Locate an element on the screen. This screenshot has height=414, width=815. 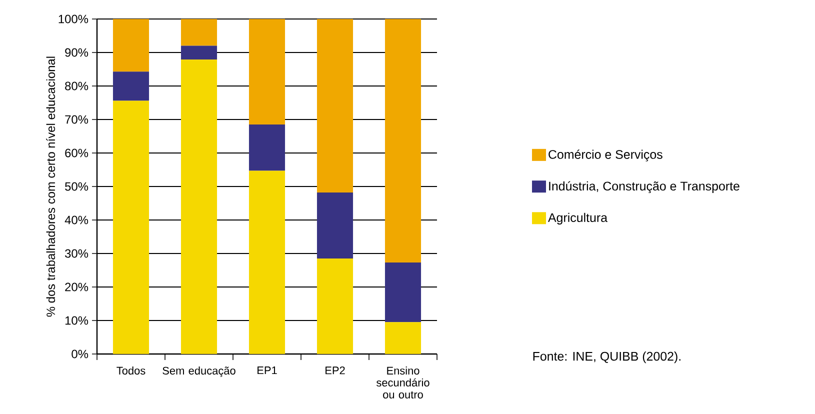
y-tick-label: 40% is located at coordinates (76, 220).